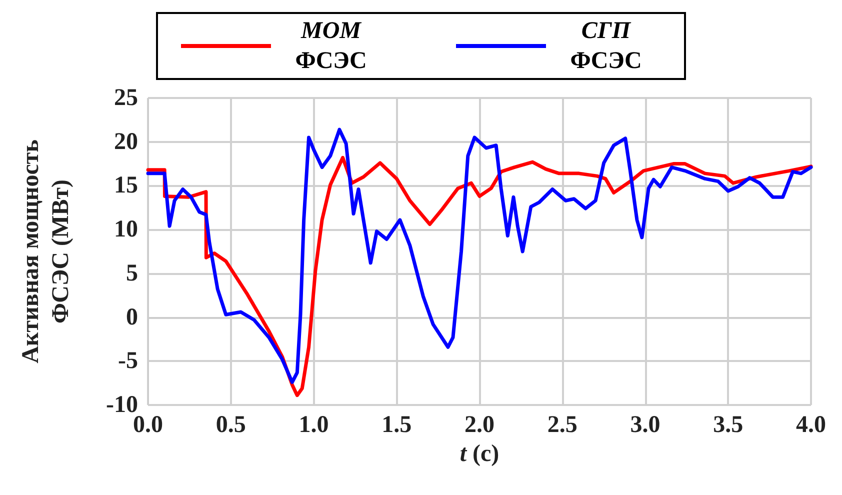 The image size is (842, 495). Describe the element at coordinates (811, 425) in the screenshot. I see `x-tick-label: 4.0` at that location.